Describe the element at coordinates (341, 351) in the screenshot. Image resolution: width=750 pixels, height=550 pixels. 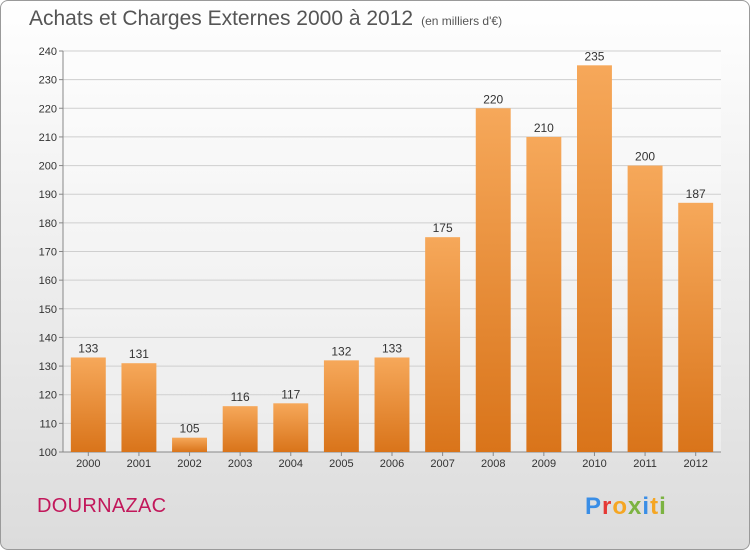
I see `data-label: 132` at that location.